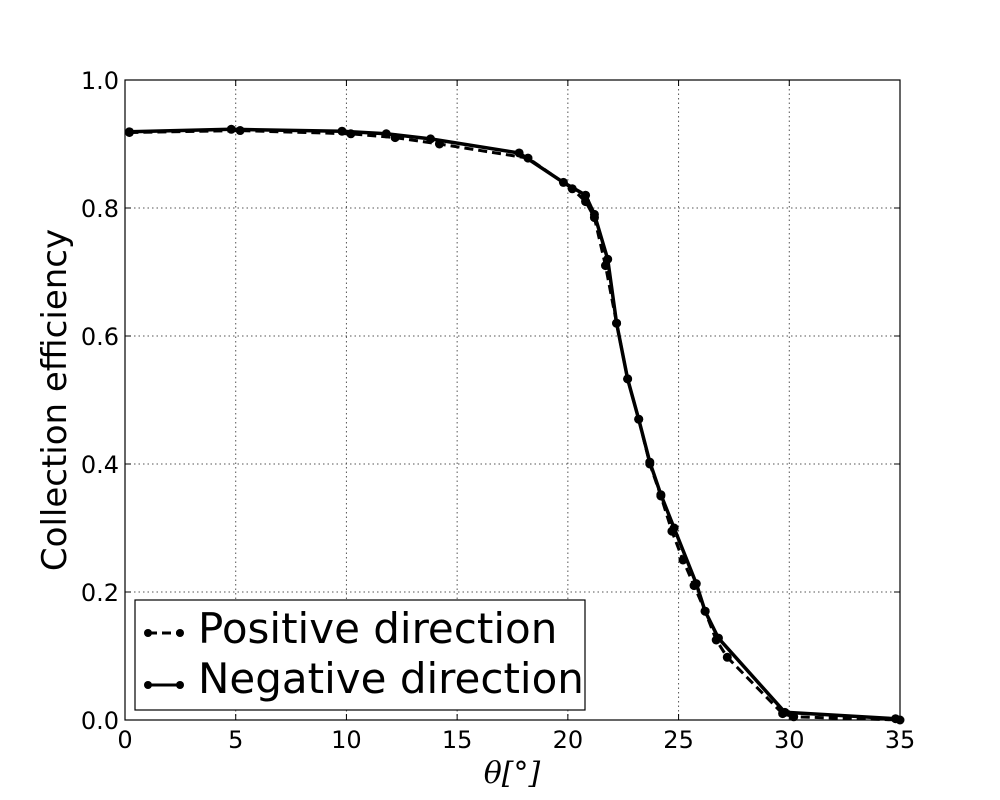  What do you see at coordinates (148, 633) in the screenshot?
I see `legend-marker-positive-start` at bounding box center [148, 633].